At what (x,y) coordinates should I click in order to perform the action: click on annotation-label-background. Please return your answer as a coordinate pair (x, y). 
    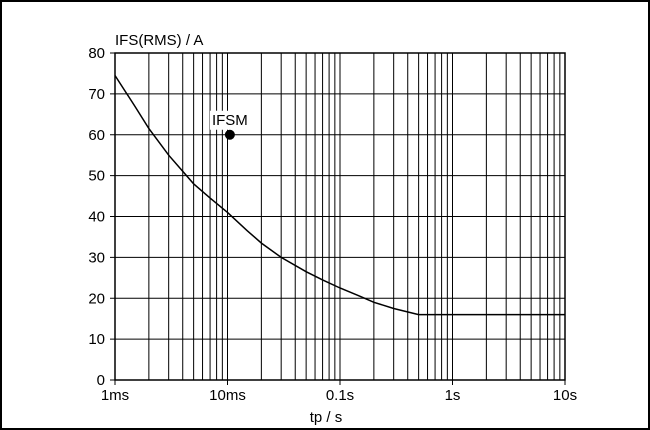
    Looking at the image, I should click on (229, 120).